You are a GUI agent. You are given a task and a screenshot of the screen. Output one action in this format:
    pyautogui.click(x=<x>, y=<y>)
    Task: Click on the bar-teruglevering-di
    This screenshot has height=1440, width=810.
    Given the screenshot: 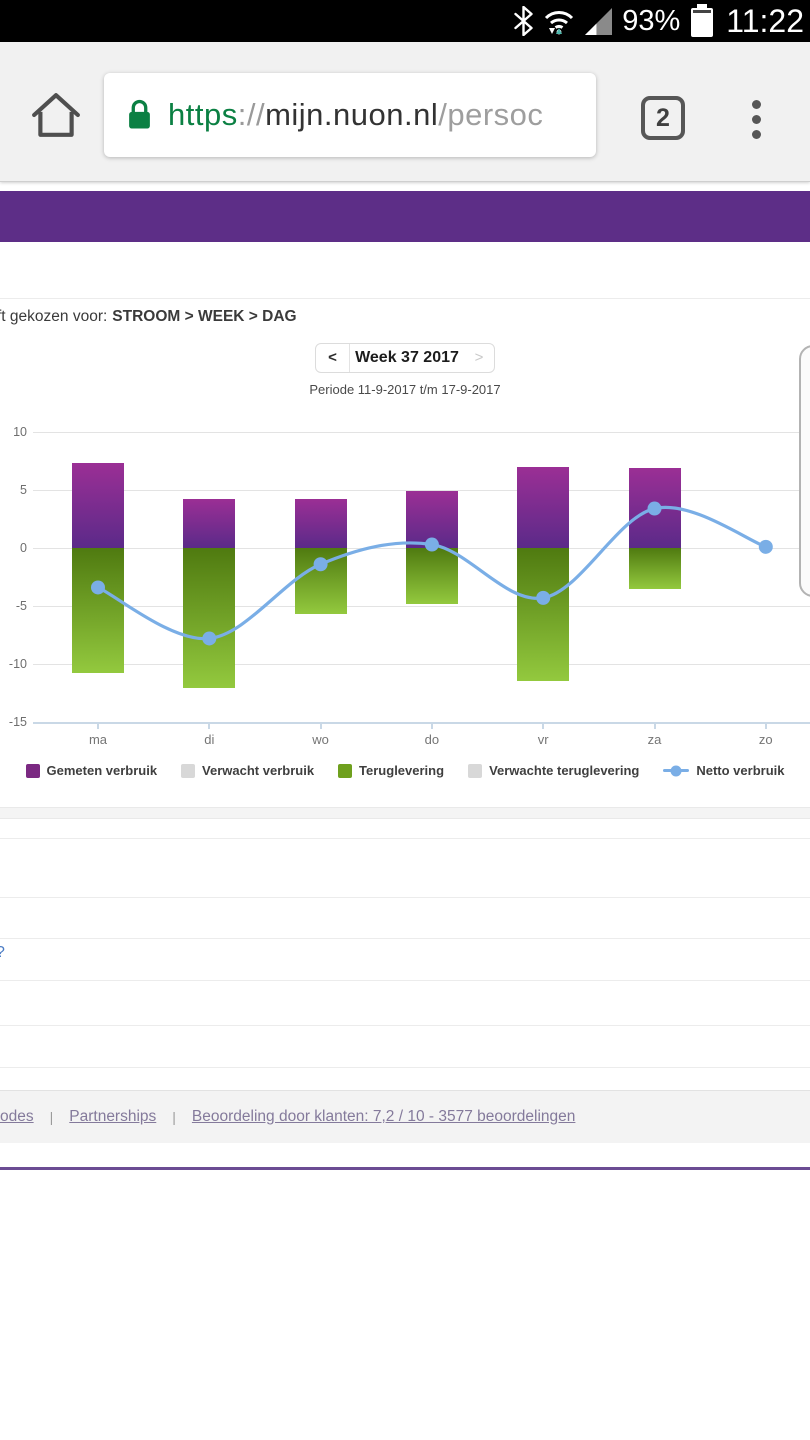 What is the action you would take?
    pyautogui.click(x=209, y=618)
    